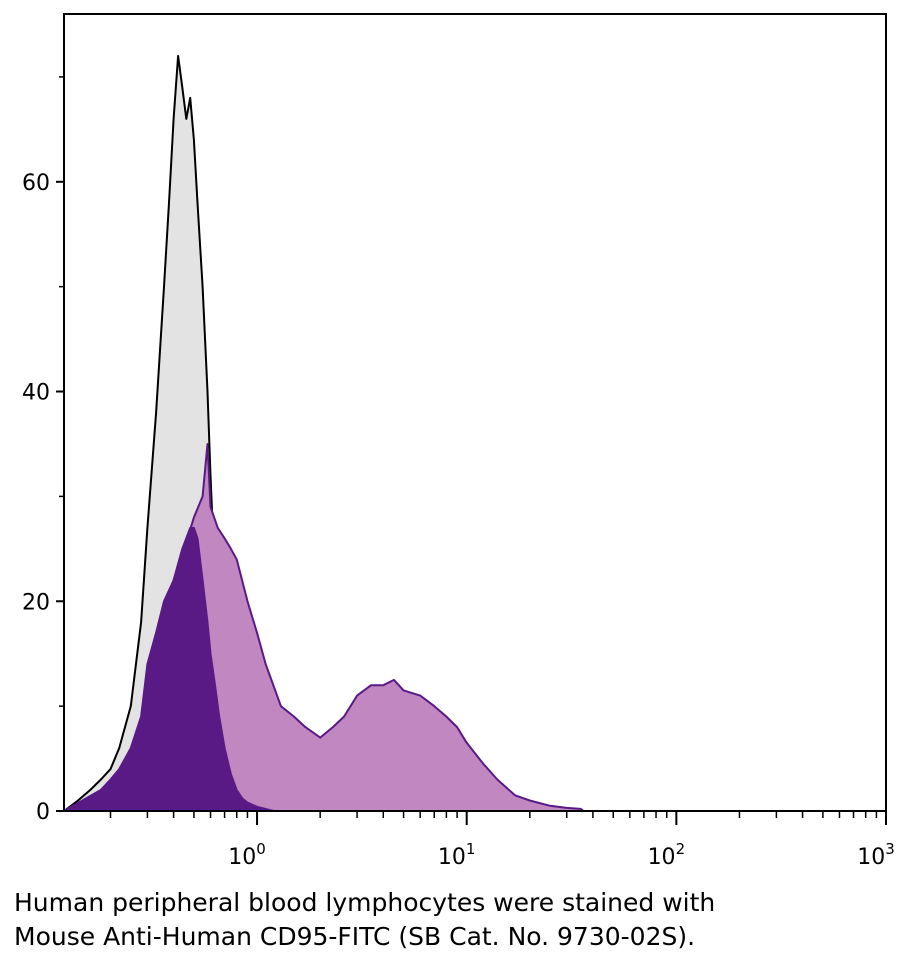  What do you see at coordinates (247, 855) in the screenshot?
I see `x-tick-label: 10⁰` at bounding box center [247, 855].